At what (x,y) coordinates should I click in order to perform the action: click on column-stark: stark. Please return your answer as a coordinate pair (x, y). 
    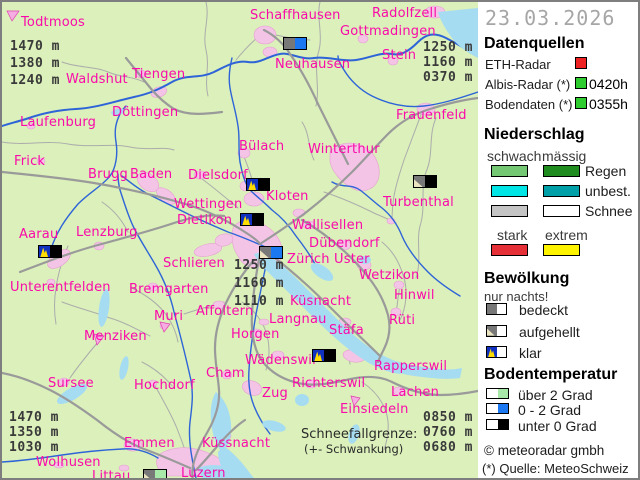
    Looking at the image, I should click on (512, 235).